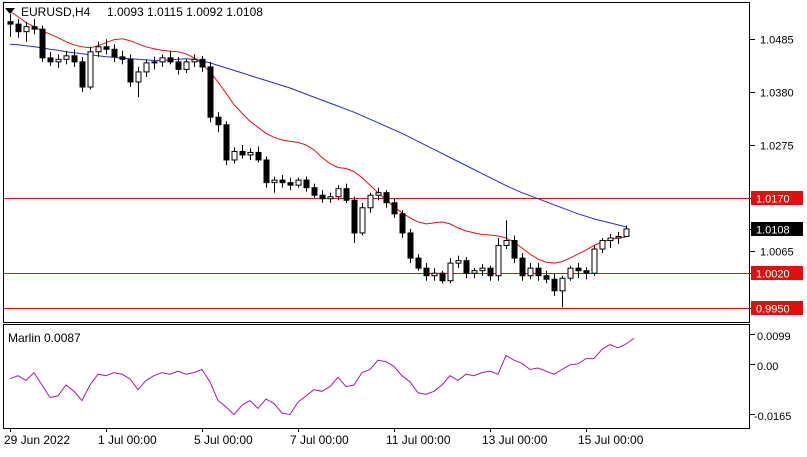 This screenshot has width=807, height=457. Describe the element at coordinates (777, 147) in the screenshot. I see `price-tick-label: 1.0275` at that location.